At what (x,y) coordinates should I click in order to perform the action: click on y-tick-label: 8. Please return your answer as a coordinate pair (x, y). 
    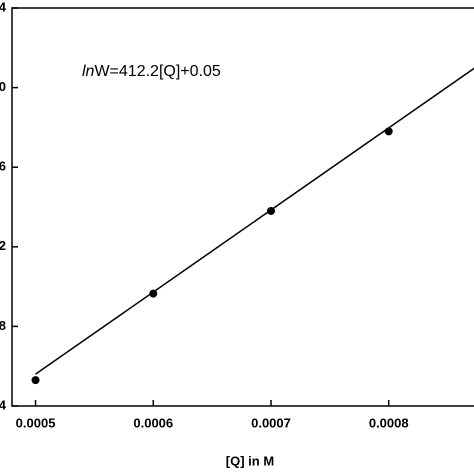
    Looking at the image, I should click on (3, 325).